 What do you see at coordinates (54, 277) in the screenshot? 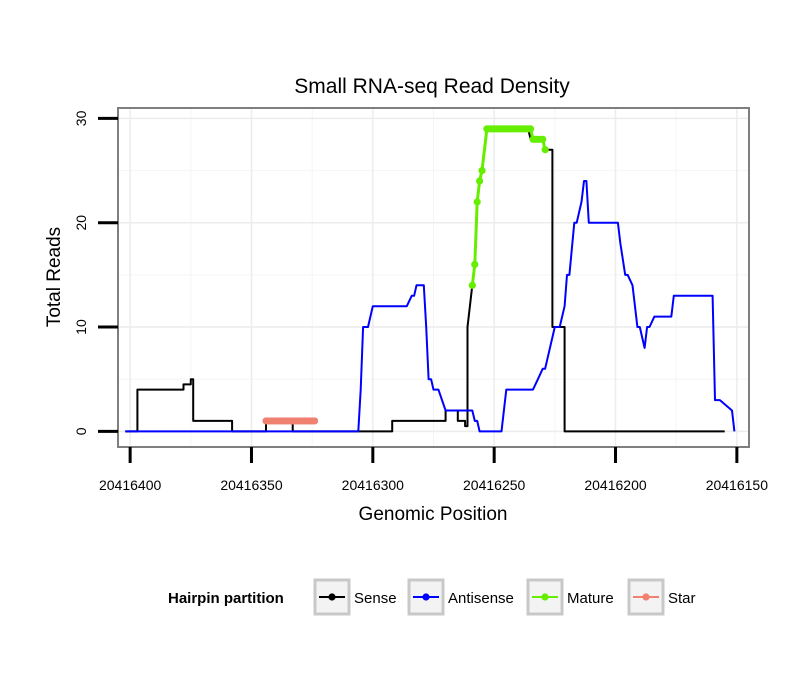
I see `y-axis-label: Total Reads` at bounding box center [54, 277].